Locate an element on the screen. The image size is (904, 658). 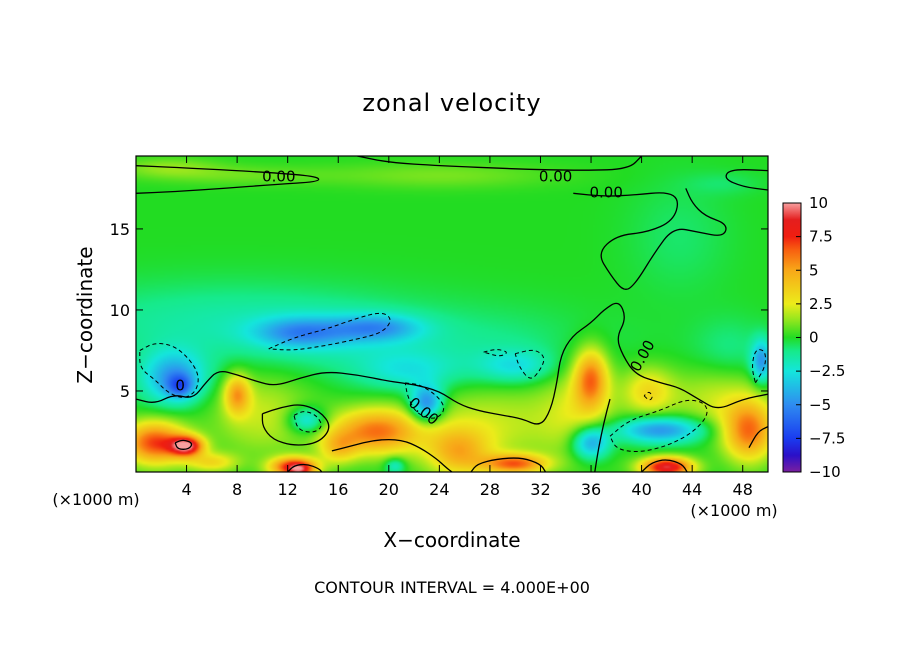
x-tick-label: 36 is located at coordinates (591, 489).